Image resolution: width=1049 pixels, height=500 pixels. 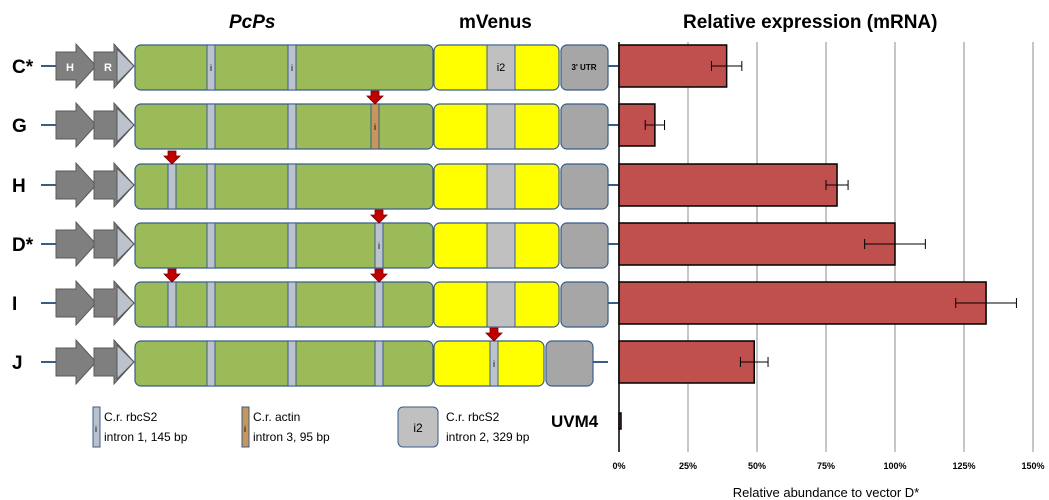 I want to click on chart-title: Relative expression (mRNA), so click(x=810, y=22).